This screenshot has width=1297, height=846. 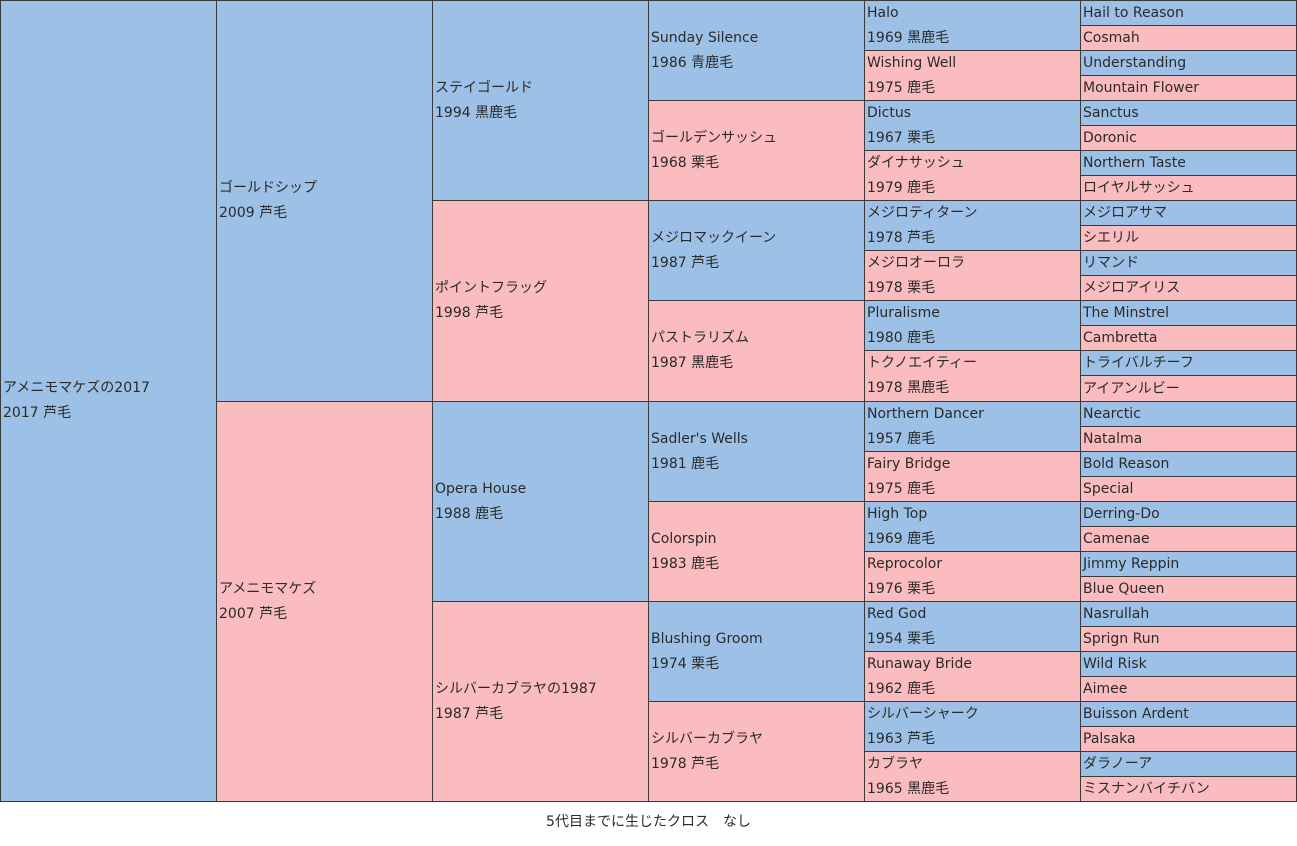 I want to click on pedigree-cell-gen2-1: ゴールドシップ 2009 芦毛, so click(x=324, y=201).